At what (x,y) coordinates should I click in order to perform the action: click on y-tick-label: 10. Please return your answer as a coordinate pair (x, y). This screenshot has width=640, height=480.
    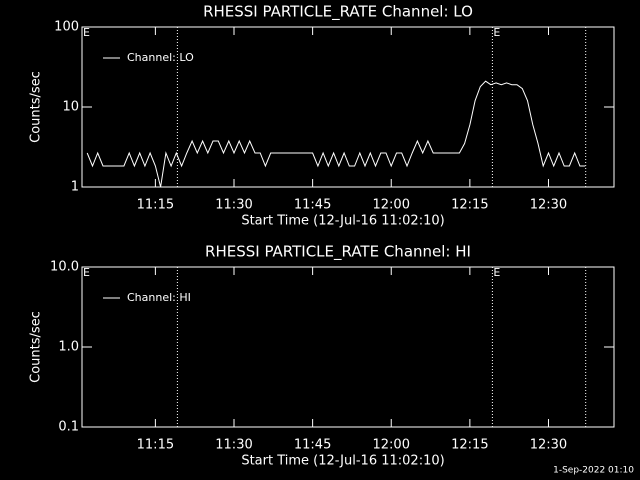
    Looking at the image, I should click on (70, 107).